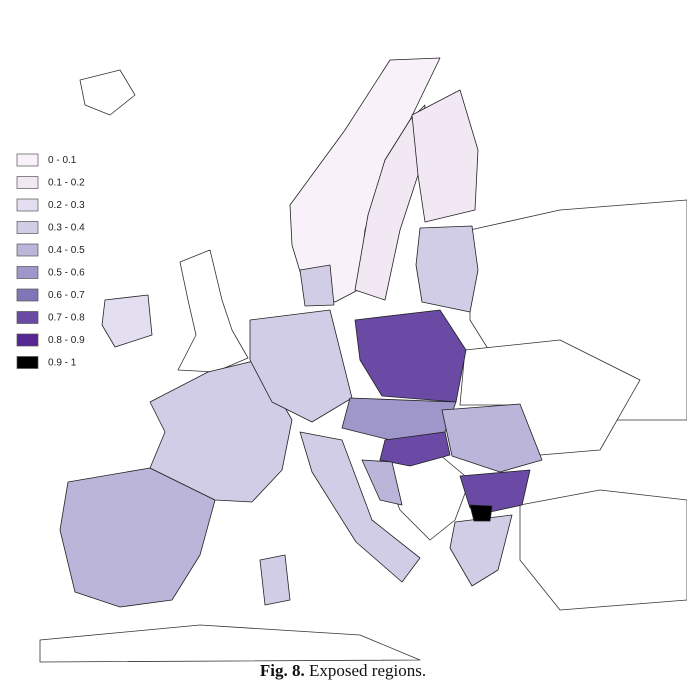 This screenshot has height=697, width=687. Describe the element at coordinates (62, 160) in the screenshot. I see `legend-label: 0 - 0.1` at that location.